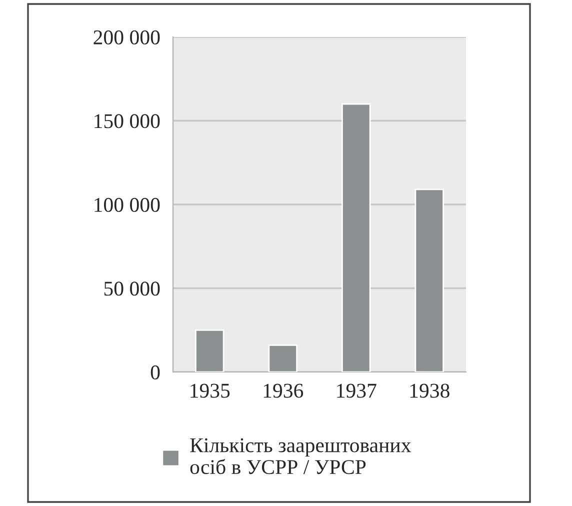  Describe the element at coordinates (132, 289) in the screenshot. I see `y-tick-label: 50 000` at that location.